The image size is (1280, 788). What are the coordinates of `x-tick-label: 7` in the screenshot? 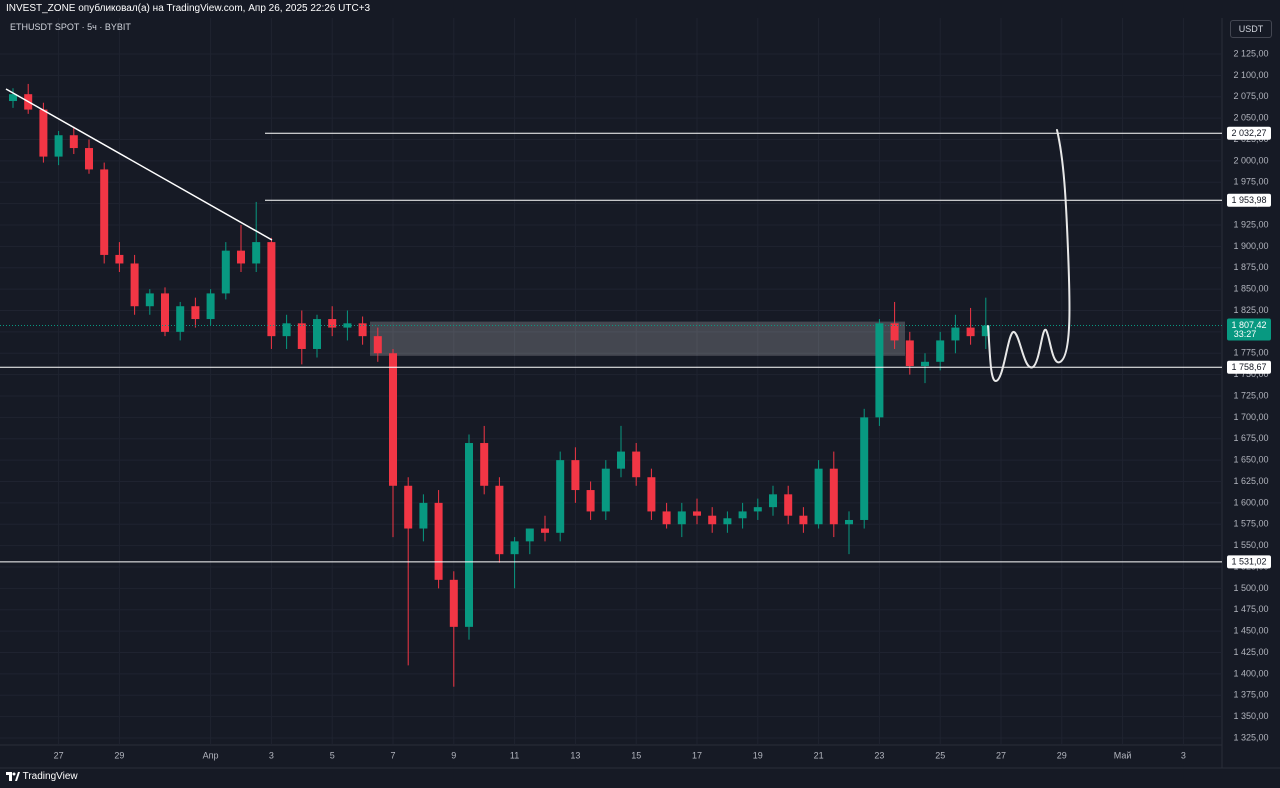 It's located at (392, 755).